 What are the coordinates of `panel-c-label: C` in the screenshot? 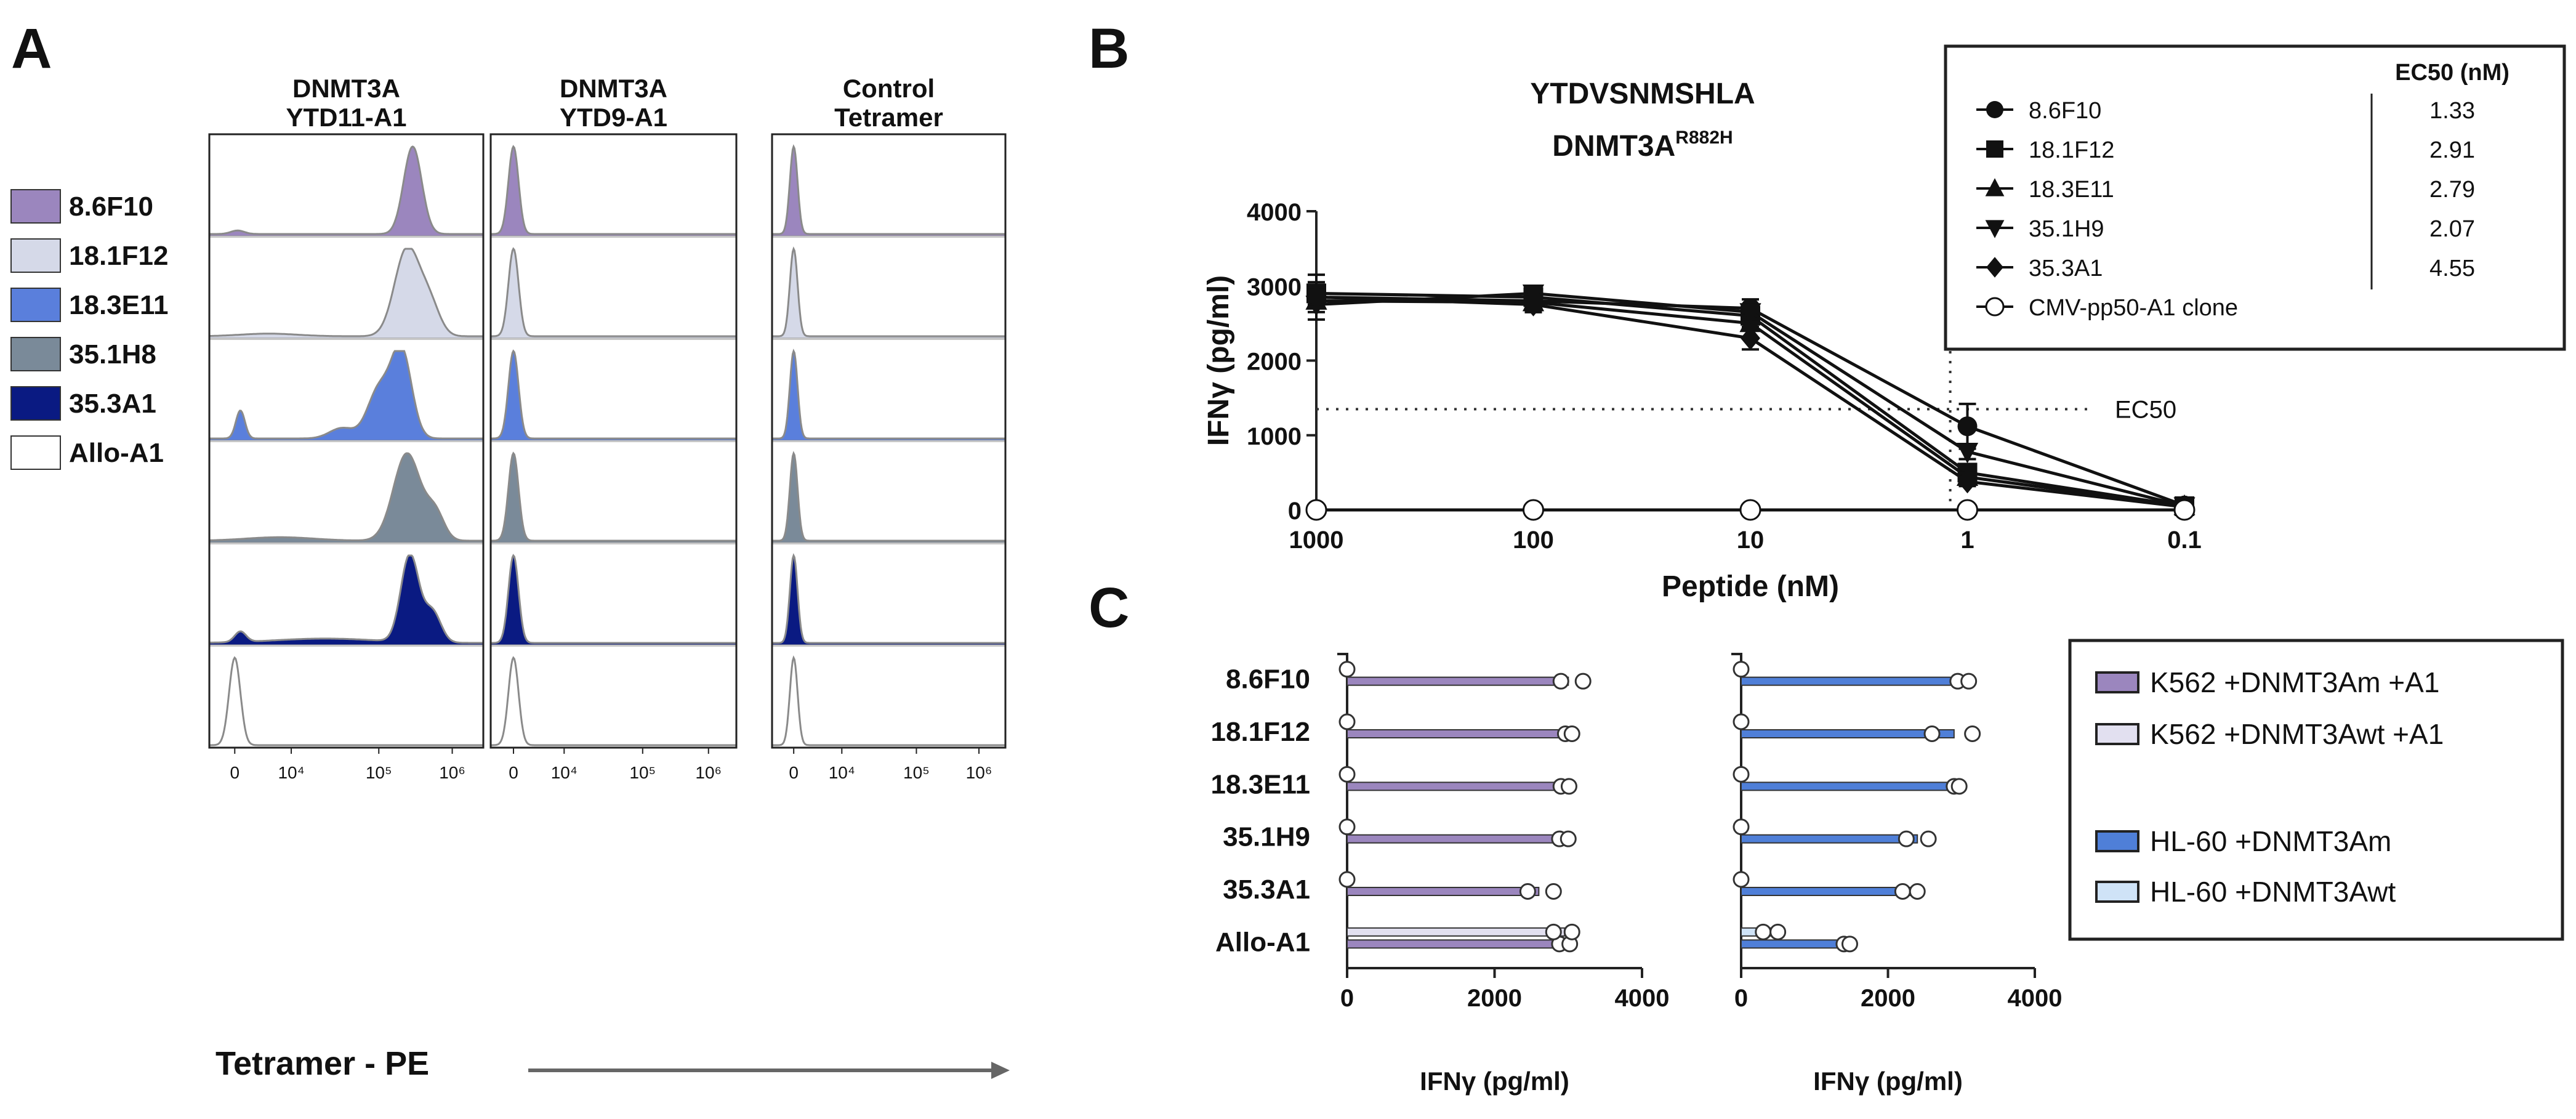 It's located at (1109, 607).